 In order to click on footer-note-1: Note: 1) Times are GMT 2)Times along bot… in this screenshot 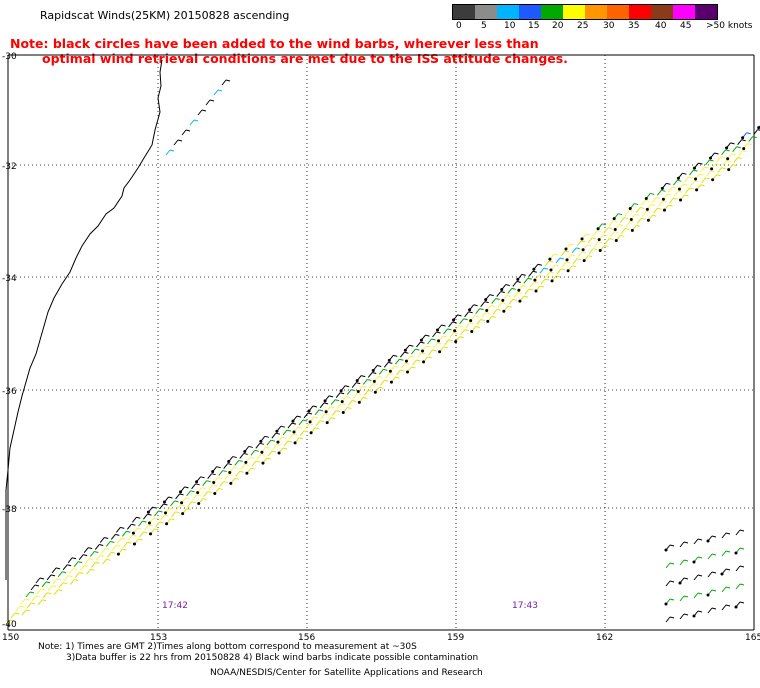, I will do `click(227, 647)`.